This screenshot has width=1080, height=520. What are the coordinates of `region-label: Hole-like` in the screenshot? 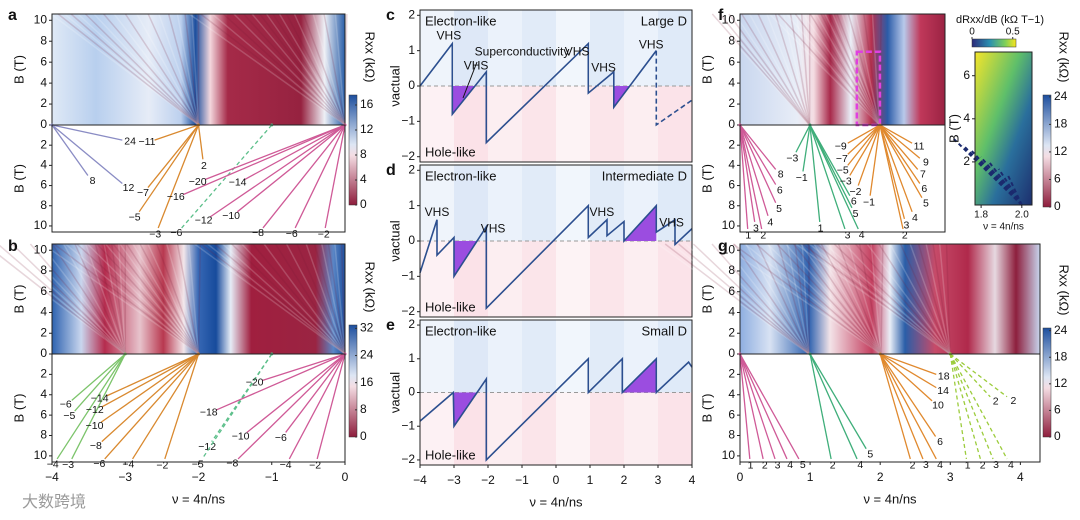 It's located at (450, 454).